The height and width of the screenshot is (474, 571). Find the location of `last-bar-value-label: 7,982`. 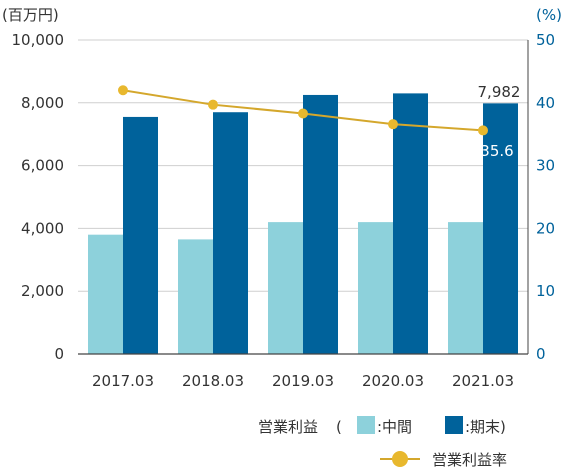

last-bar-value-label: 7,982 is located at coordinates (499, 92).